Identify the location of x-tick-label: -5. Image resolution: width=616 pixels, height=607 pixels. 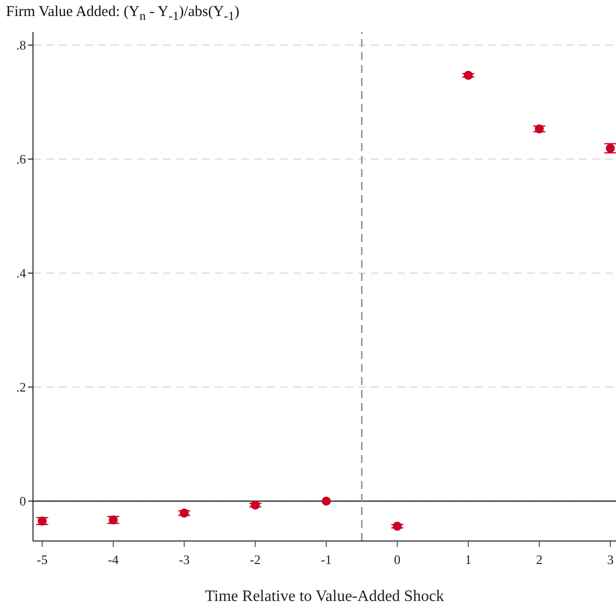
(42, 560).